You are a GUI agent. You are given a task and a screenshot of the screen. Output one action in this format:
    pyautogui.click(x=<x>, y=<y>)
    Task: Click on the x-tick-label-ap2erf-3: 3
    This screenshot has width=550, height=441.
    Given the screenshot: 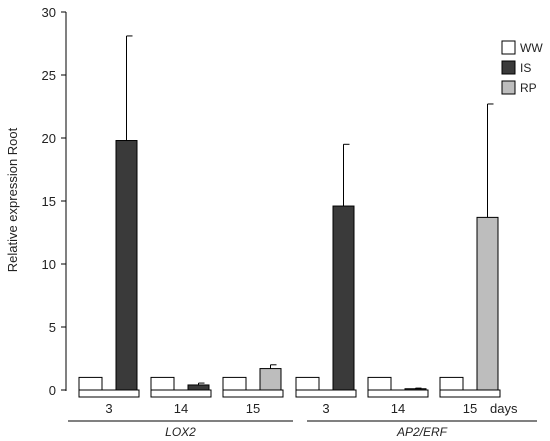 What is the action you would take?
    pyautogui.click(x=325, y=408)
    